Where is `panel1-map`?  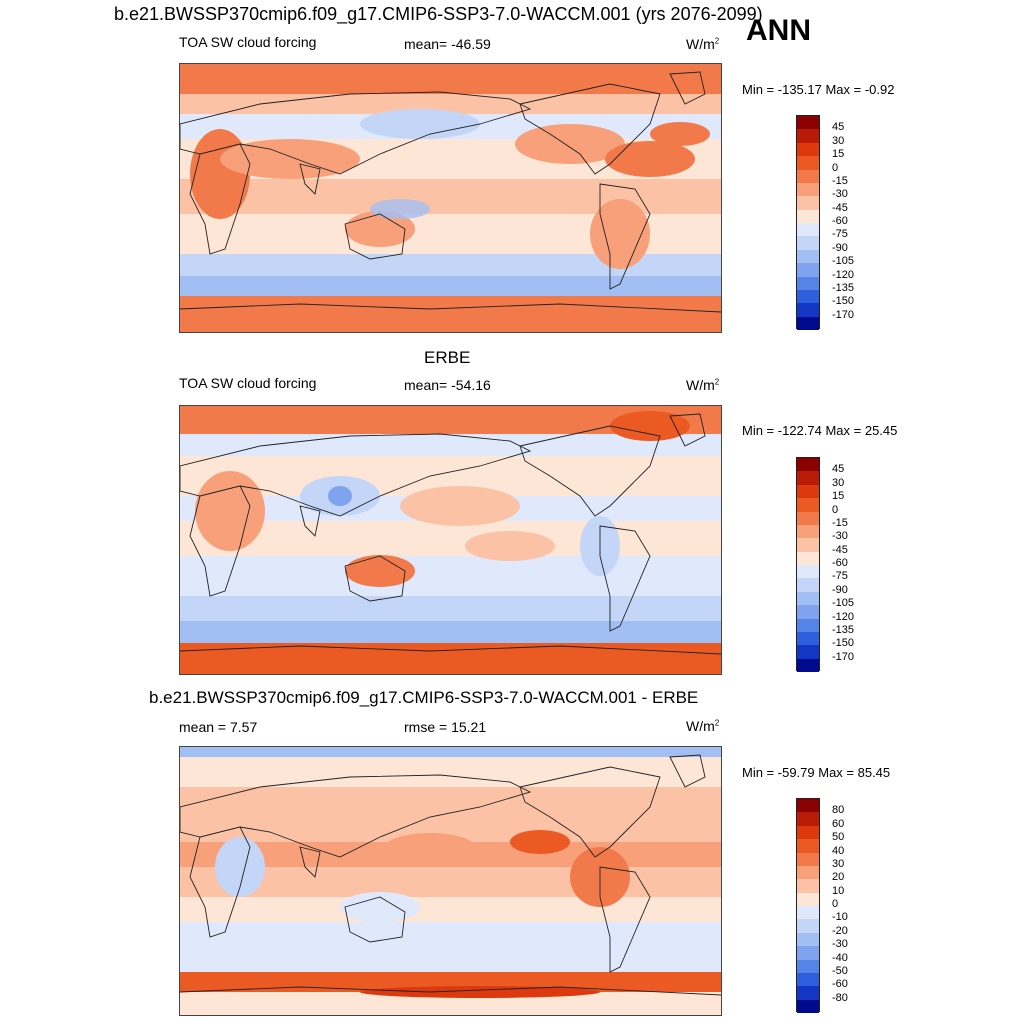
panel1-map is located at coordinates (450, 198).